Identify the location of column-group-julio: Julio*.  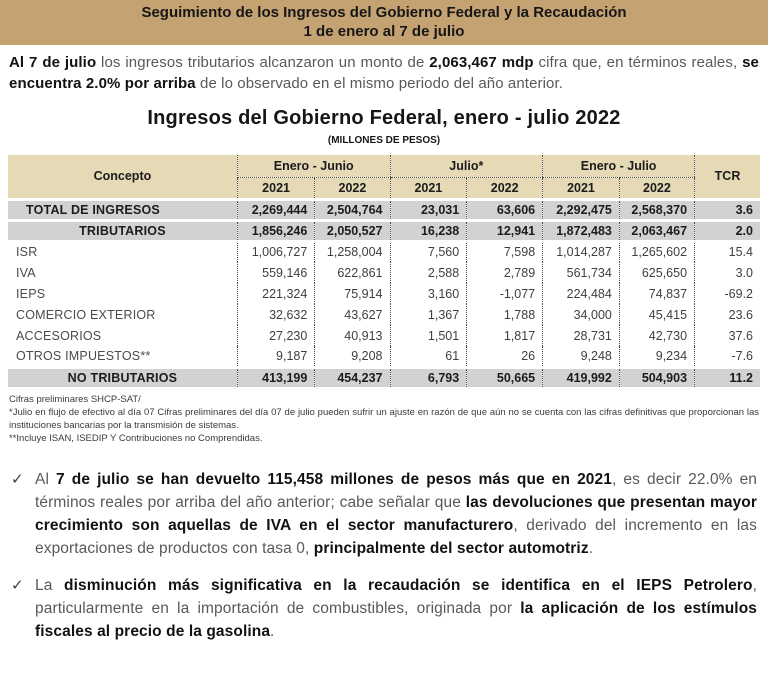
(466, 166).